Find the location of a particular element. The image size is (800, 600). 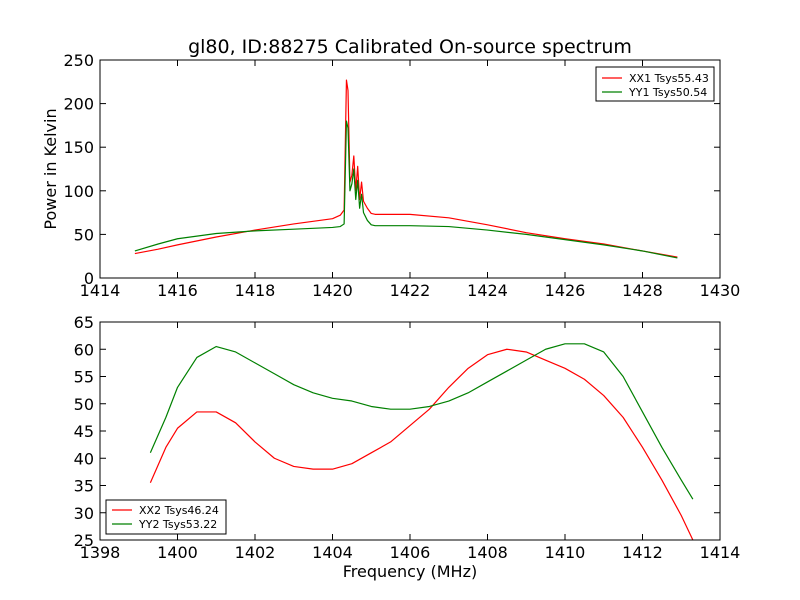

x-tick-label-top: 1424 is located at coordinates (487, 290).